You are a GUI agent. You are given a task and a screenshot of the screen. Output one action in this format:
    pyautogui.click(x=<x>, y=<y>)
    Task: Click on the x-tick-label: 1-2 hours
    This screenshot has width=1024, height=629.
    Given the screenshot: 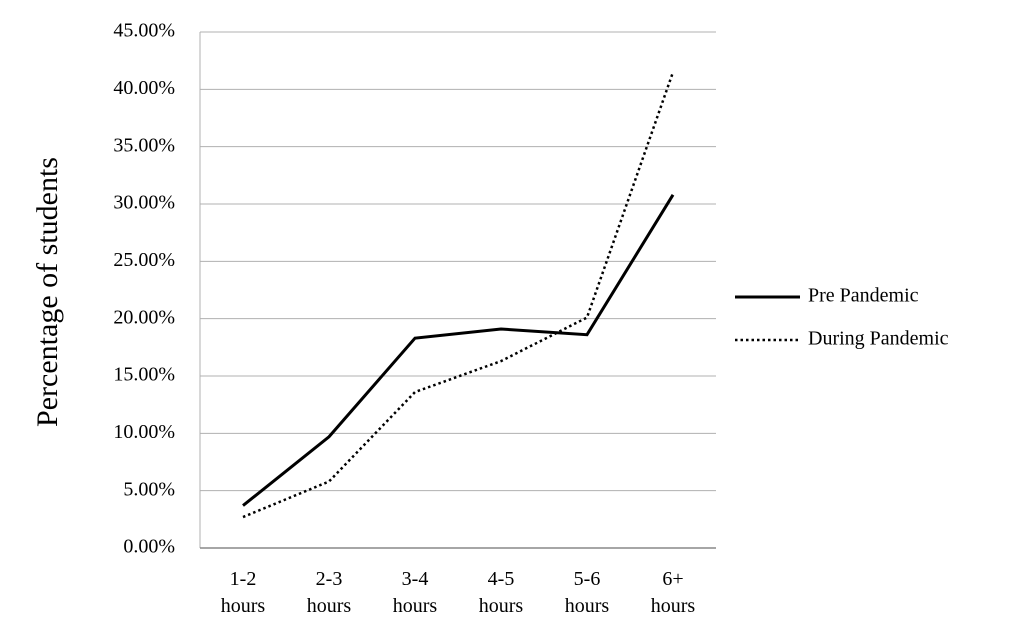 What is the action you would take?
    pyautogui.click(x=243, y=592)
    